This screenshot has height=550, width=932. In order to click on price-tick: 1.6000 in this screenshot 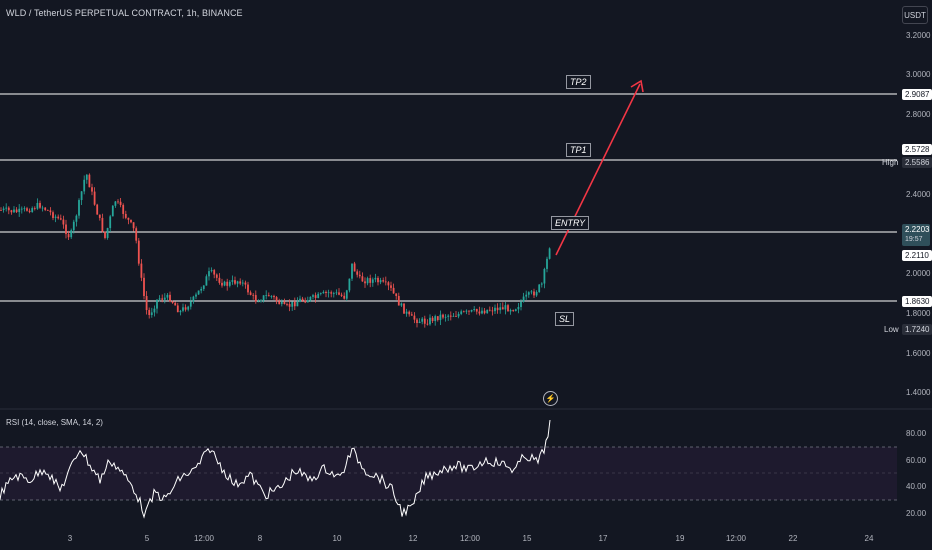, I will do `click(918, 353)`.